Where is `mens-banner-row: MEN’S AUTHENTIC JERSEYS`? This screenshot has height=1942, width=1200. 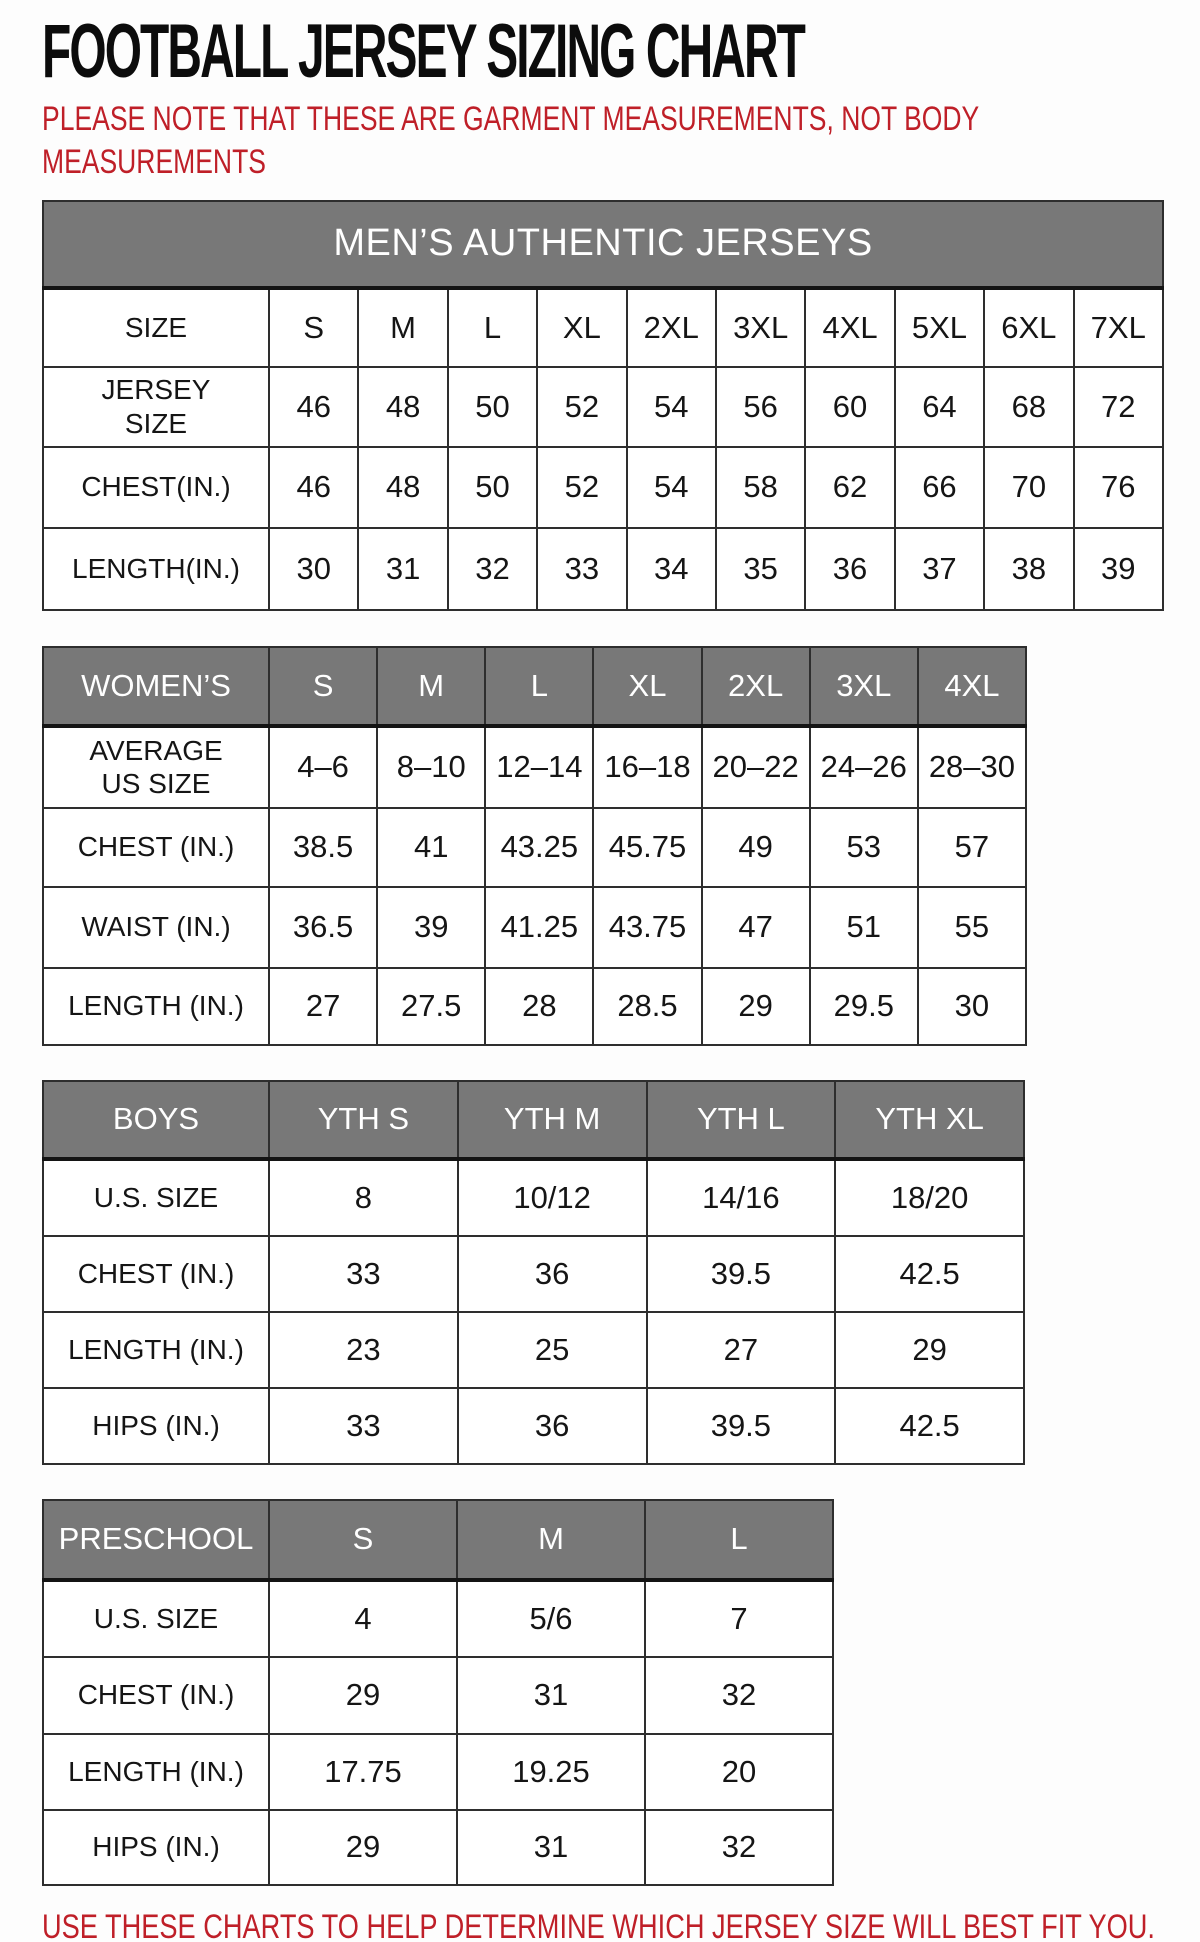
mens-banner-row: MEN’S AUTHENTIC JERSEYS is located at coordinates (603, 244).